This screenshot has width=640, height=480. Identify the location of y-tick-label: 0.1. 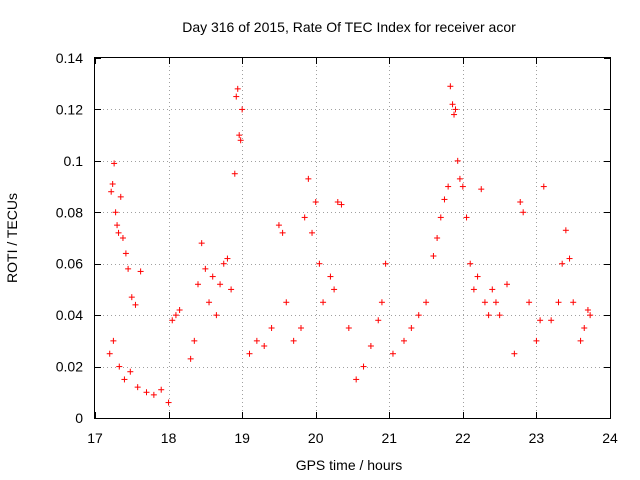
(74, 161).